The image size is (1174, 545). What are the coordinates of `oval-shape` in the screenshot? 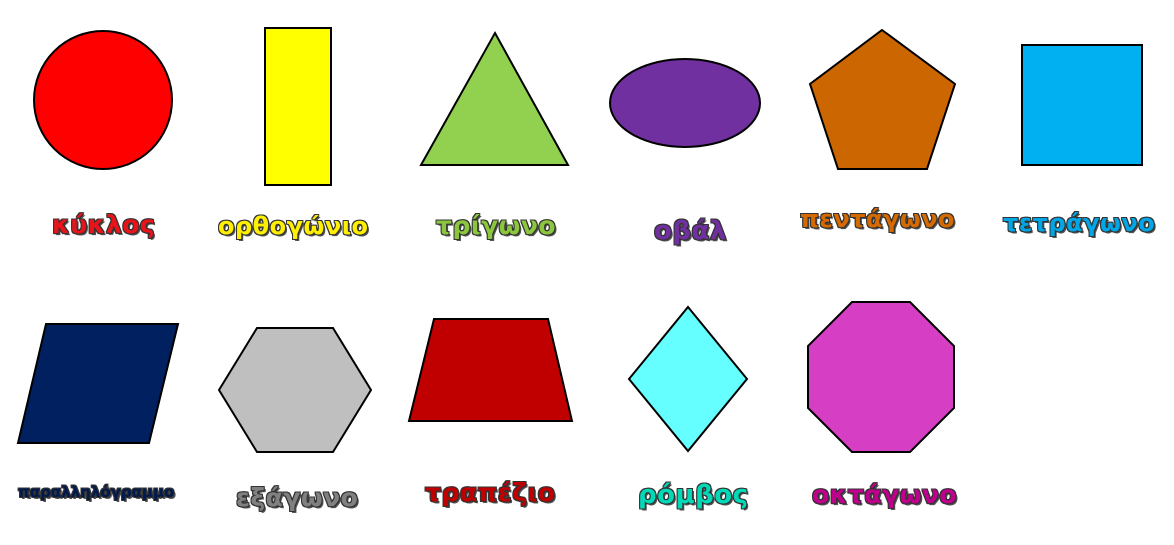 It's located at (685, 103).